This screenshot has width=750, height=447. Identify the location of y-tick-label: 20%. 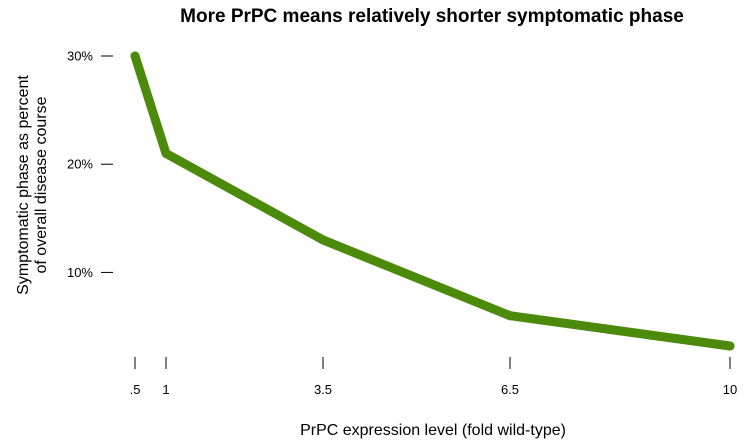
(80, 164).